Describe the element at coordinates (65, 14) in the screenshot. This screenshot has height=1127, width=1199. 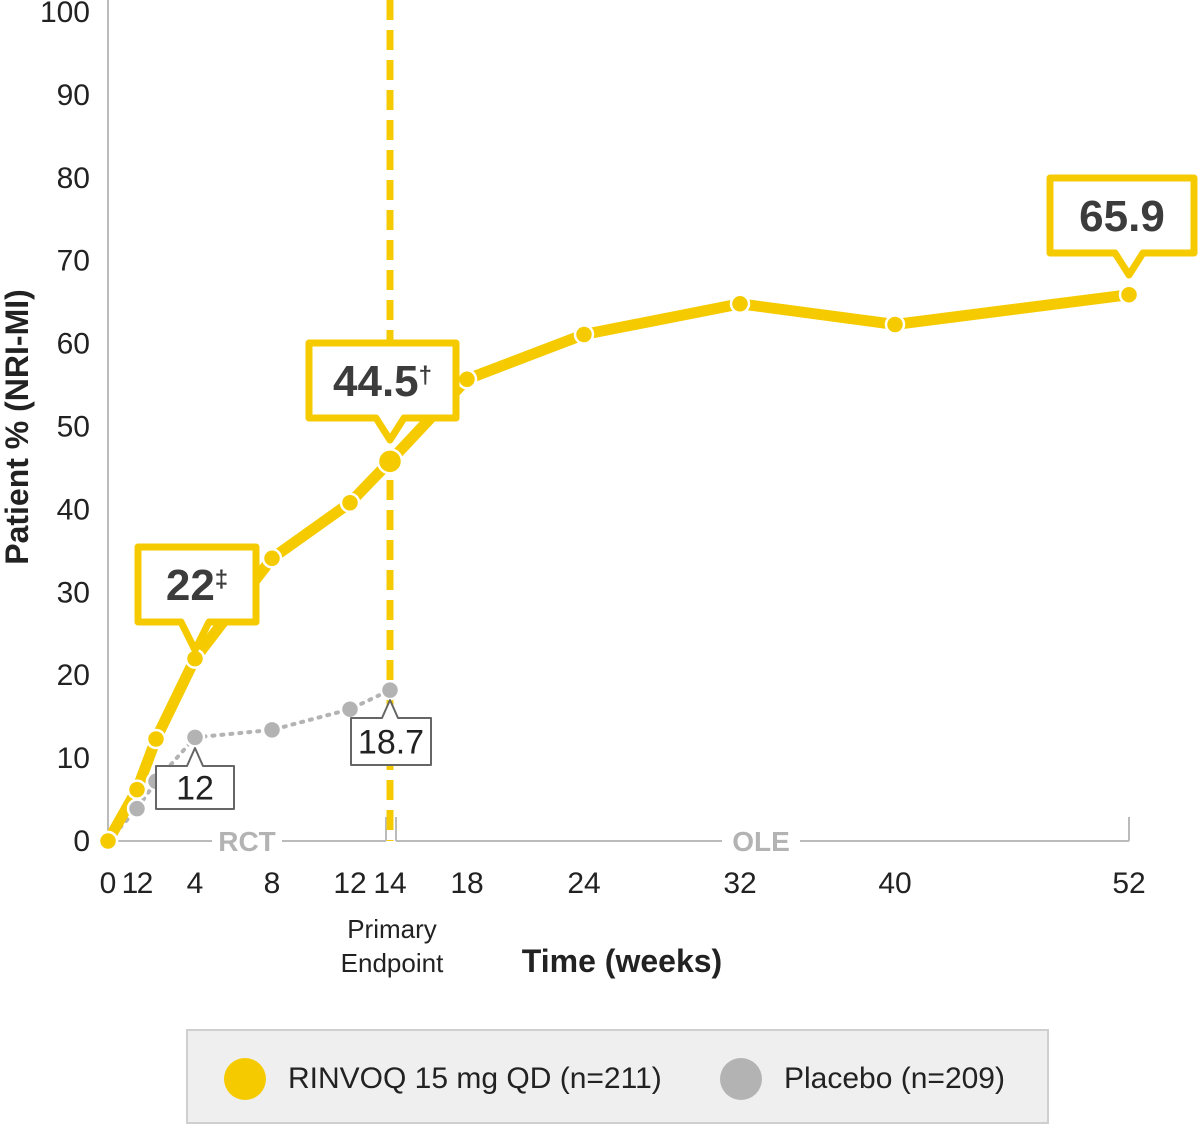
I see `y-tick-label: 100` at that location.